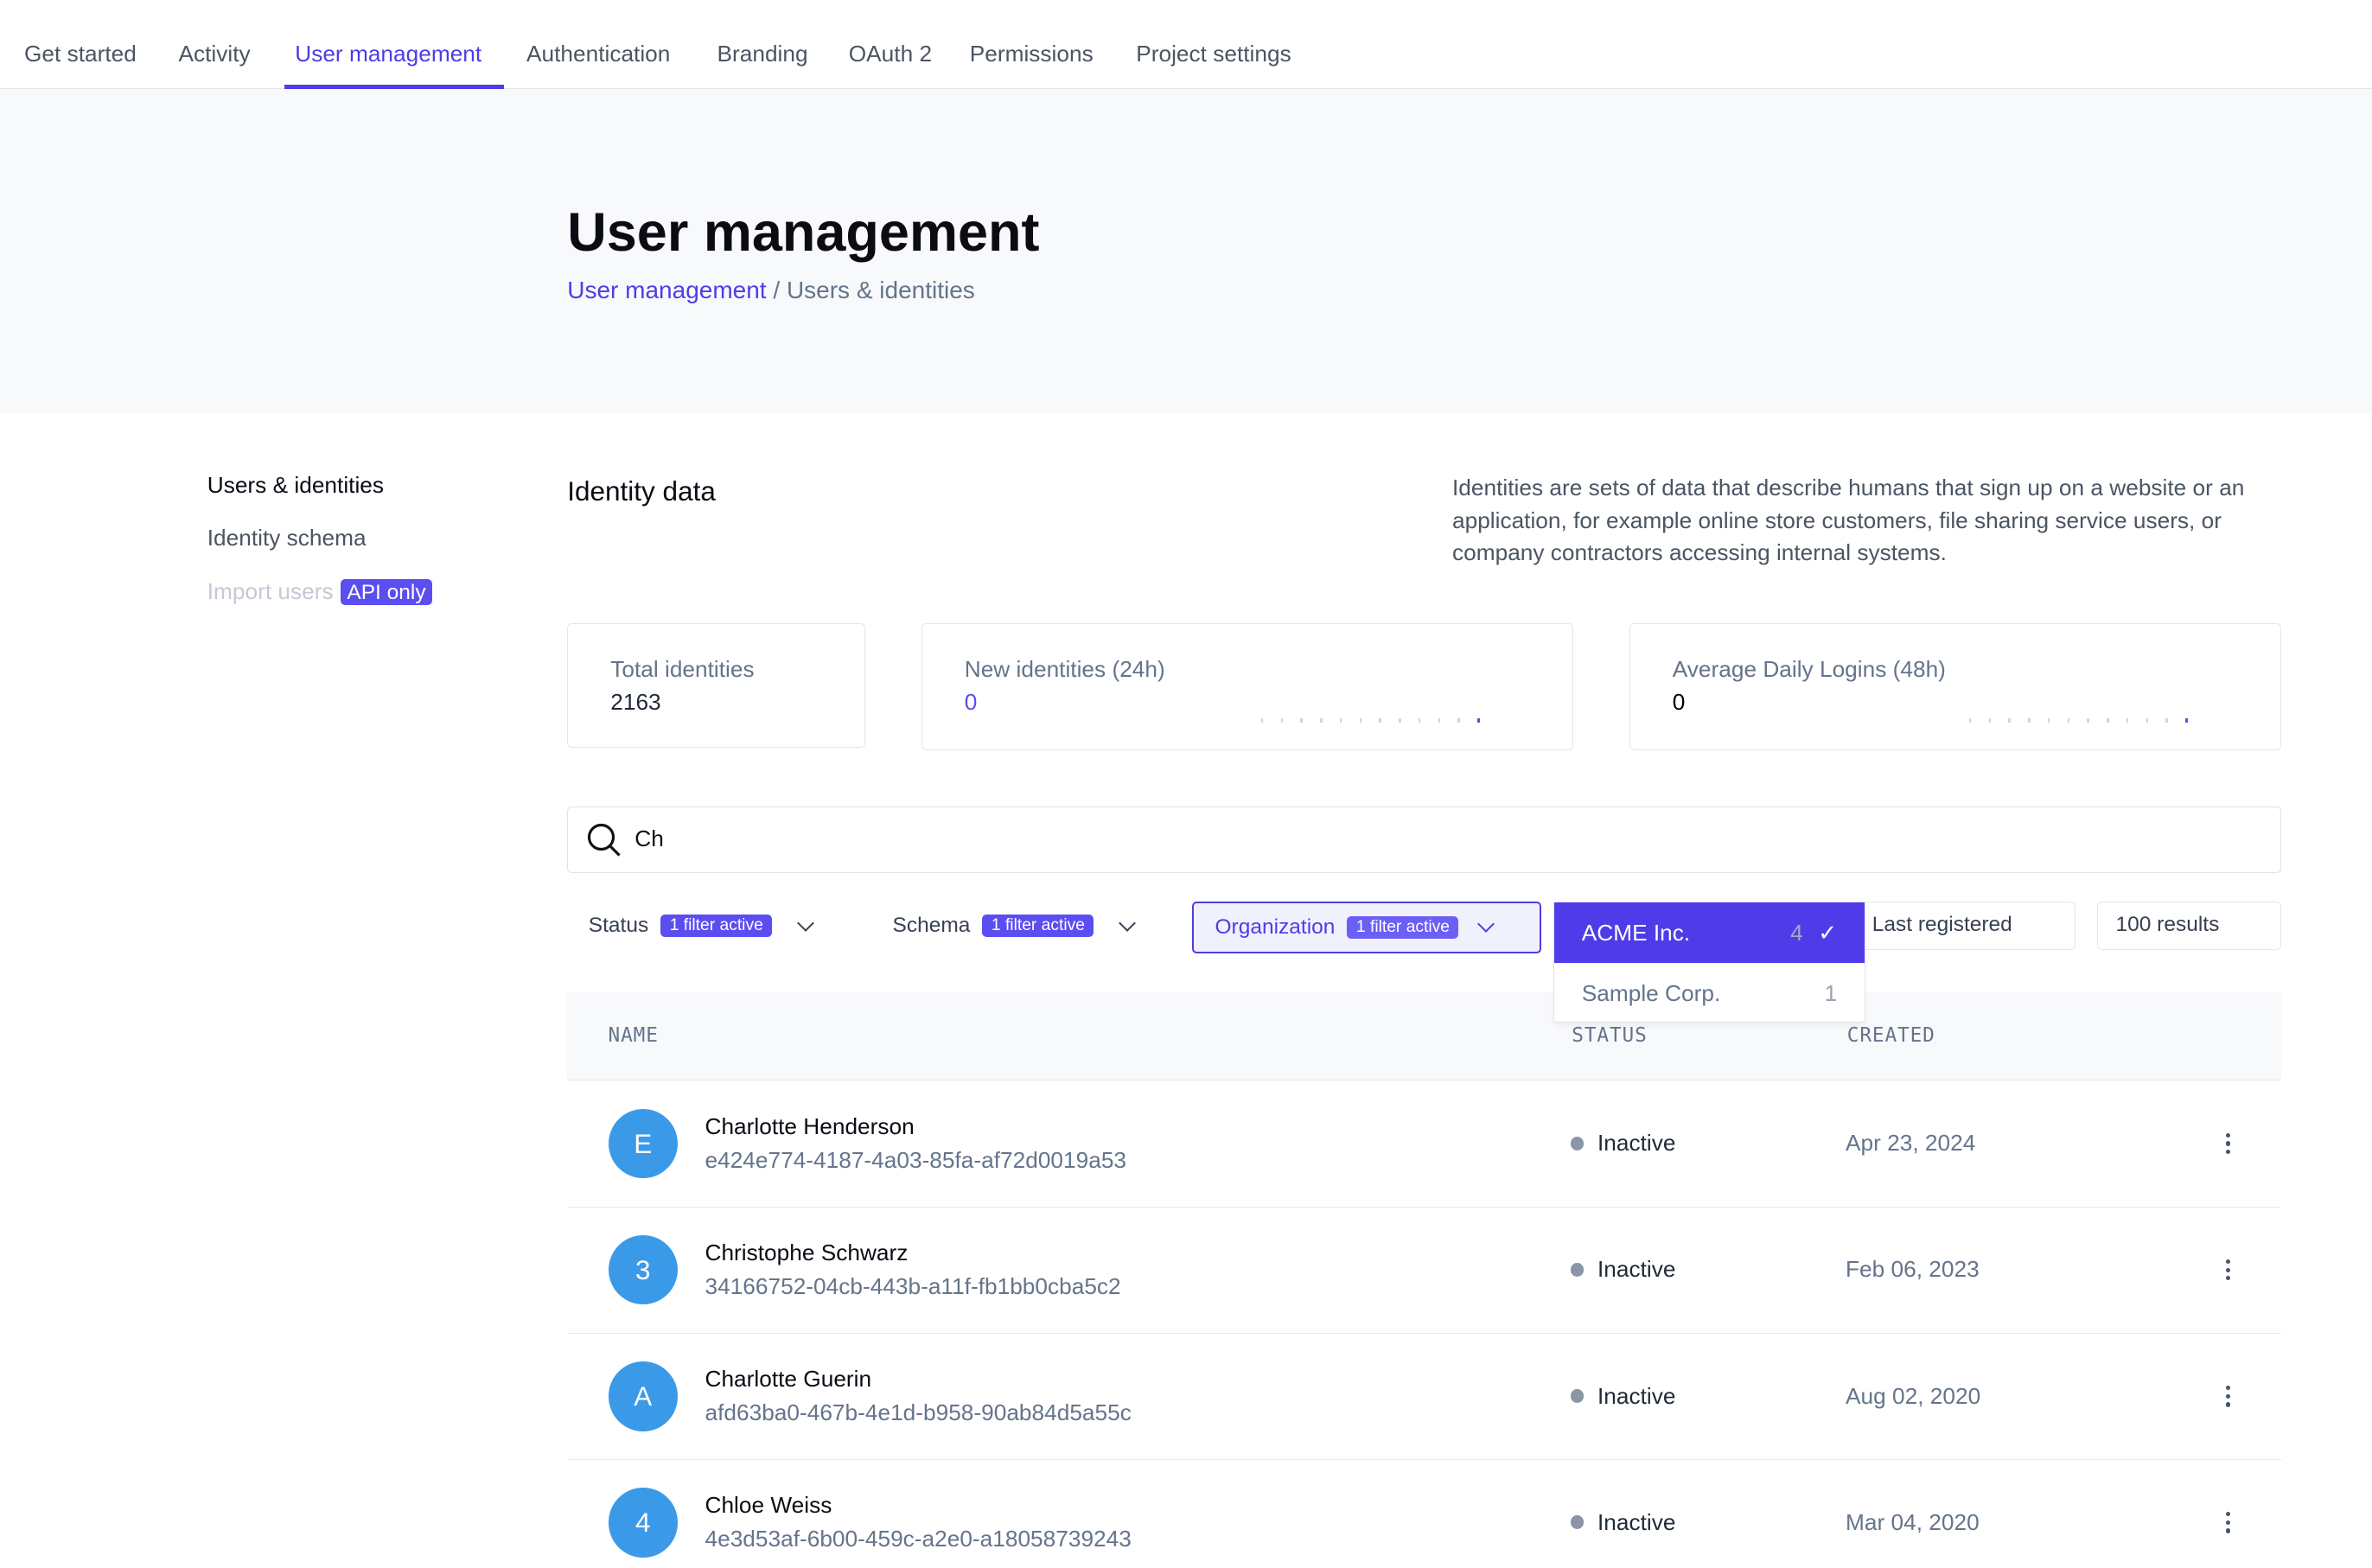  What do you see at coordinates (890, 54) in the screenshot?
I see `tab-oauth2: OAuth 2` at bounding box center [890, 54].